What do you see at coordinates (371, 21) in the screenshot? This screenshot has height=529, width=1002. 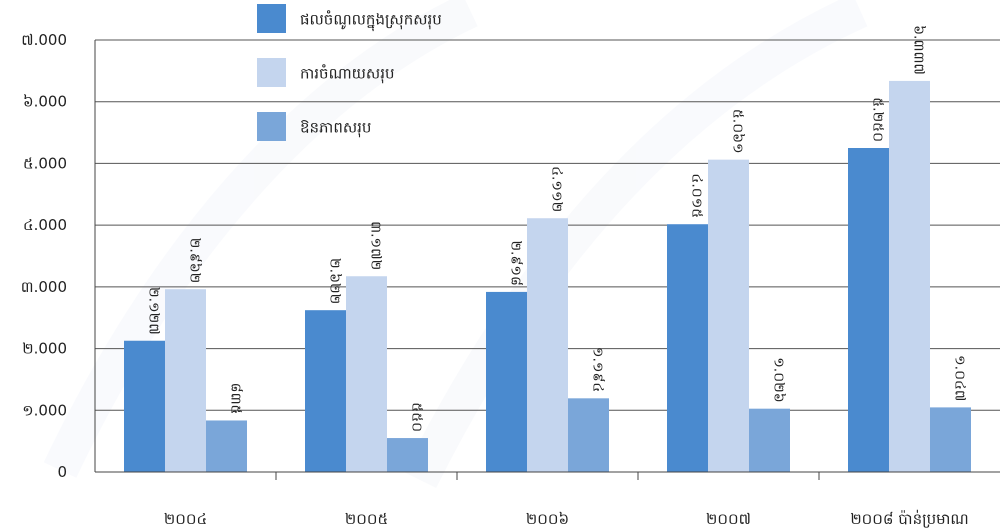 I see `legend-label: ផលចំណូលក្នុងស្រុកសរុប` at bounding box center [371, 21].